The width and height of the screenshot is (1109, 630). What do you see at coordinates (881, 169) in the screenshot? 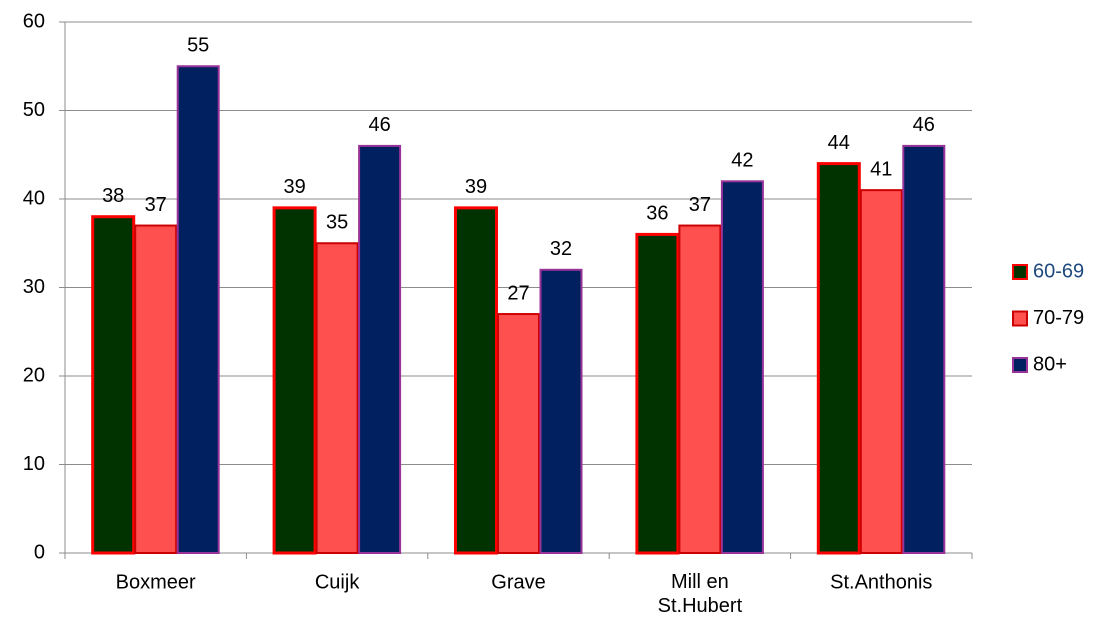
I see `data-label: 41` at bounding box center [881, 169].